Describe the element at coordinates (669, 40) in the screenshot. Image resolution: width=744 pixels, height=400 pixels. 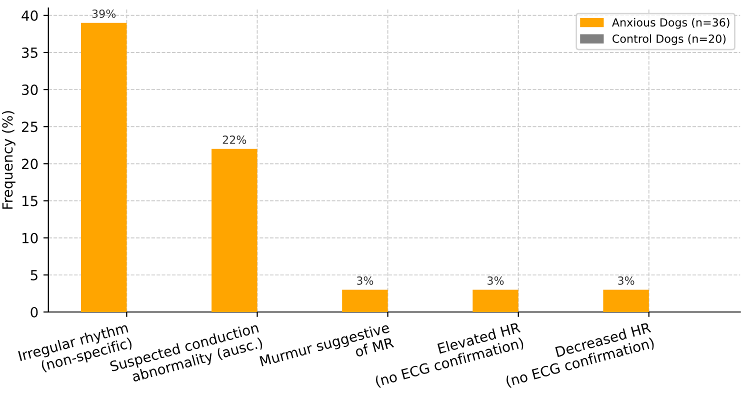
I see `legend-label: Control Dogs (n=20)` at that location.